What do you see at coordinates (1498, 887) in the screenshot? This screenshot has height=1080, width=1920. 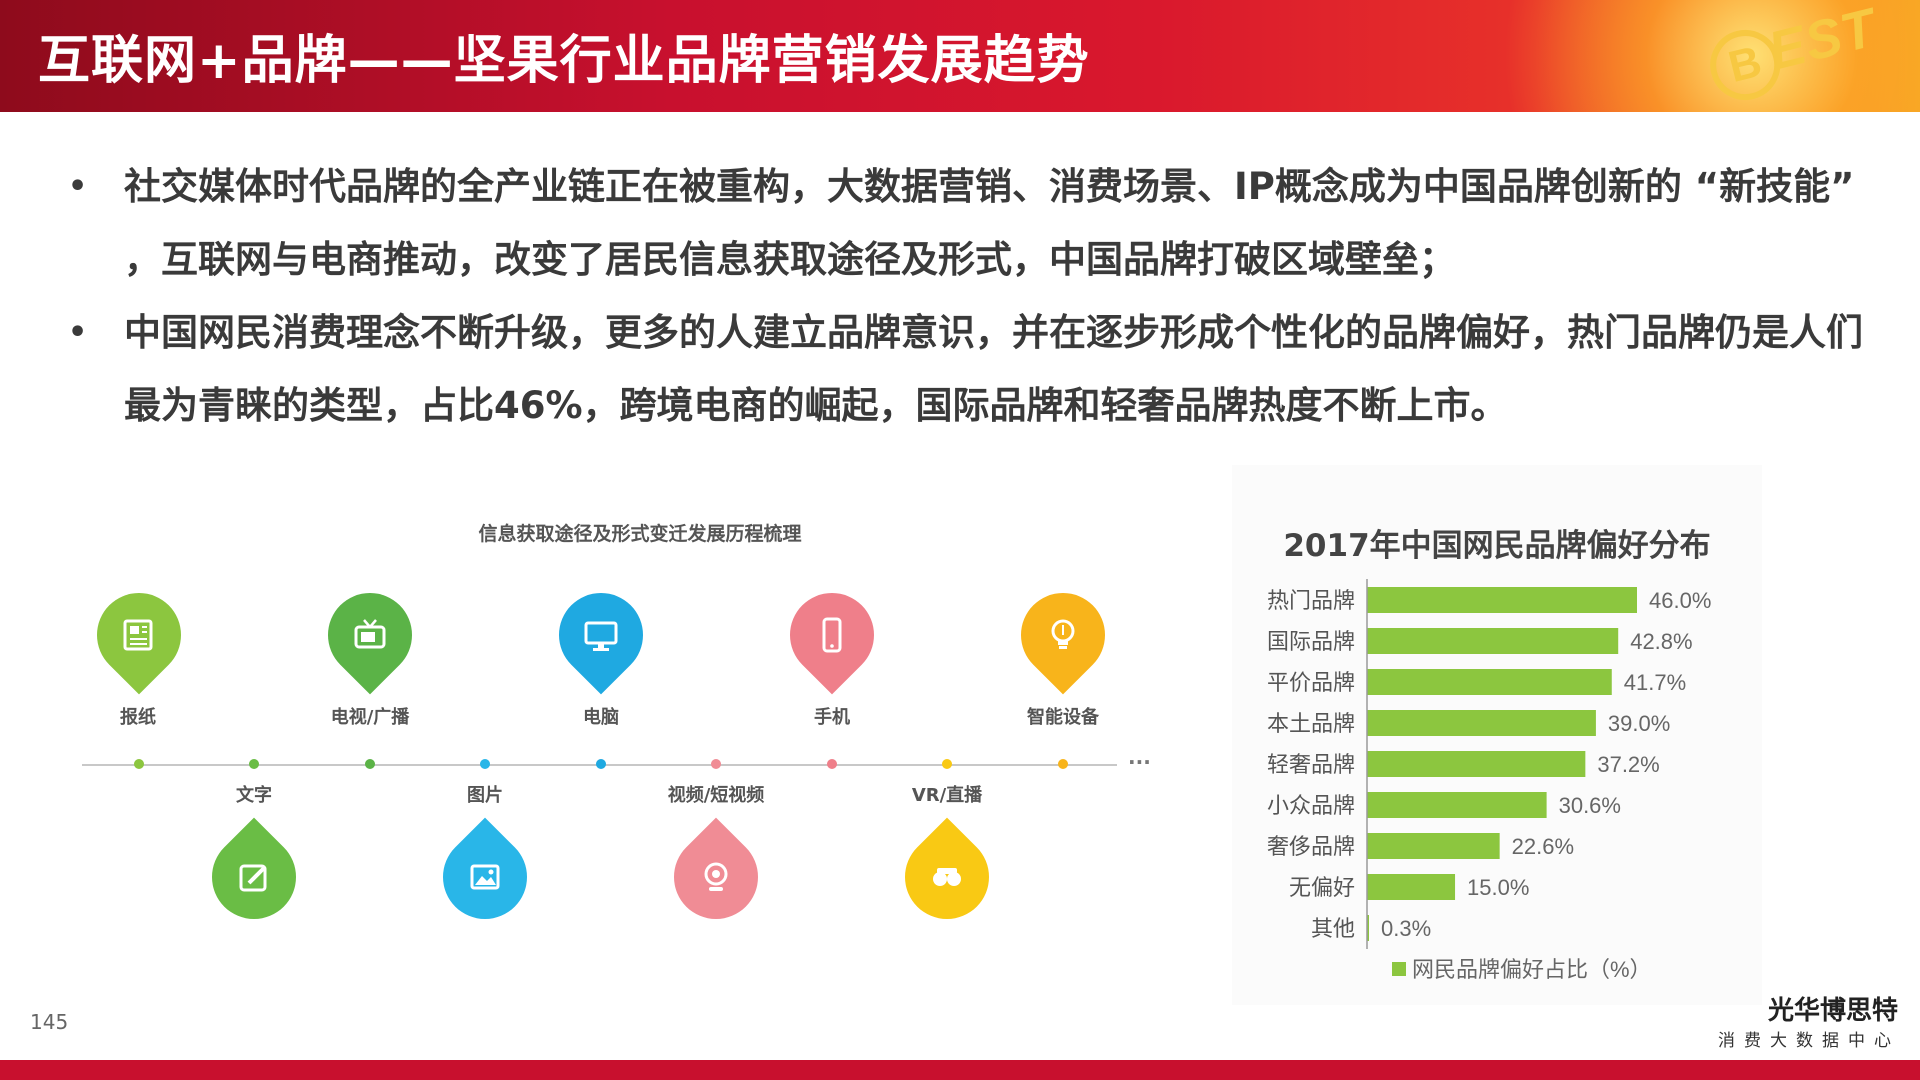 I see `value-label: 15.0%` at bounding box center [1498, 887].